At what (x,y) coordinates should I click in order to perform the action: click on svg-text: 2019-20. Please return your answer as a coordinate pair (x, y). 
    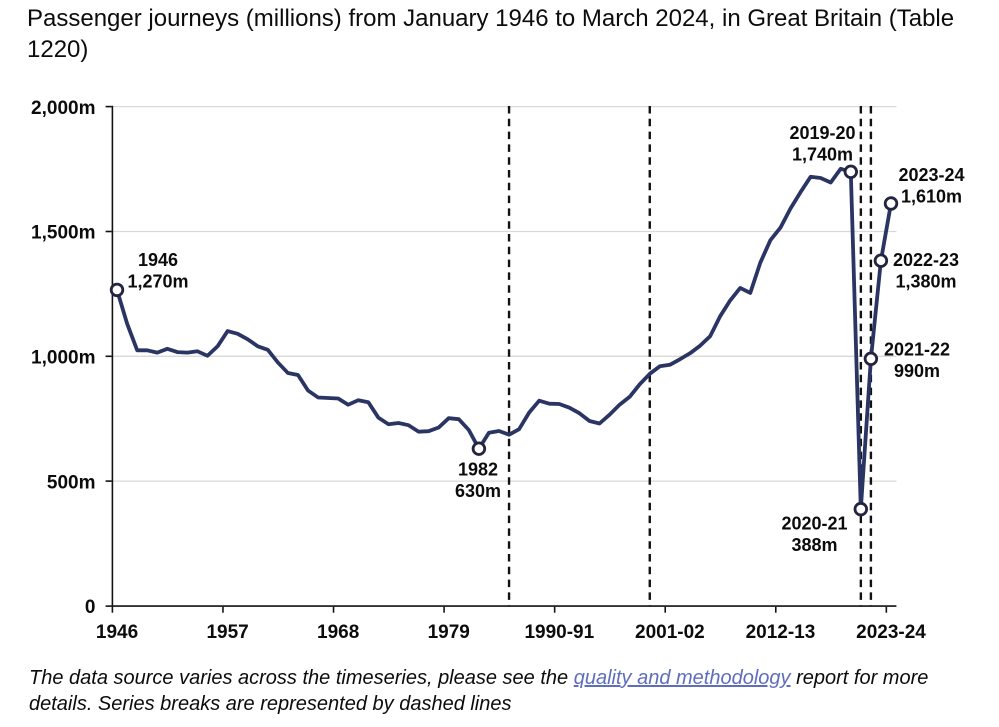
    Looking at the image, I should click on (822, 133).